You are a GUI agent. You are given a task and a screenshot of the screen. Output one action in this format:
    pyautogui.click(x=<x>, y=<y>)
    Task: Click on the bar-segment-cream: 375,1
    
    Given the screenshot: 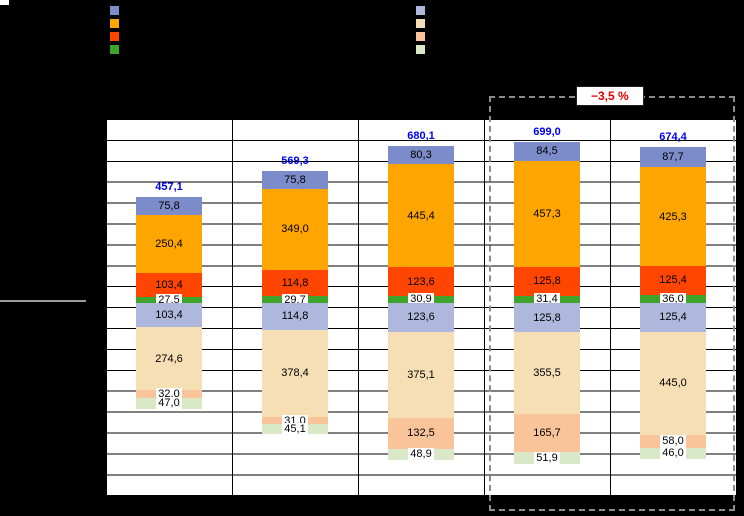 What is the action you would take?
    pyautogui.click(x=421, y=375)
    